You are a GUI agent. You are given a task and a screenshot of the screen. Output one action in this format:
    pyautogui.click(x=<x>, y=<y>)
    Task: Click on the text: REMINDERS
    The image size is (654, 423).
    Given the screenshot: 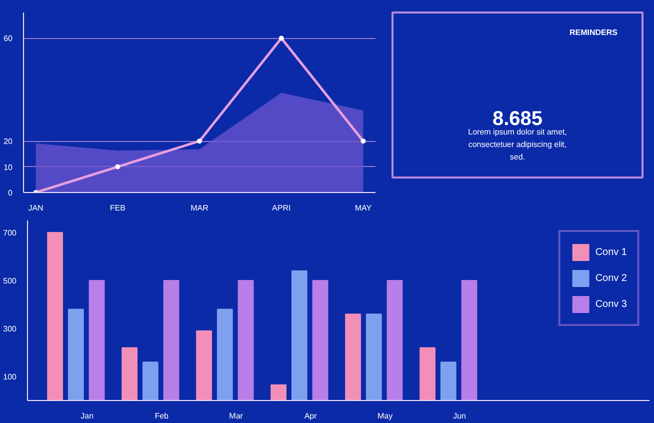 What is the action you would take?
    pyautogui.click(x=593, y=32)
    